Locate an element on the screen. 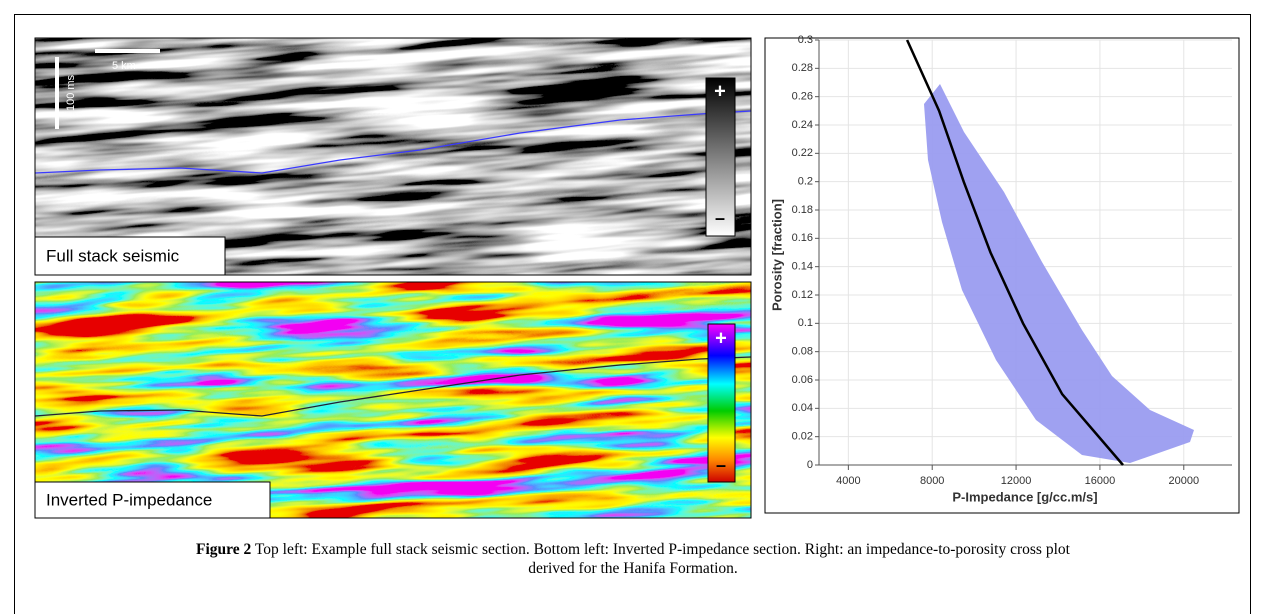 This screenshot has width=1266, height=614. y-tick-label: 0.3 is located at coordinates (805, 40).